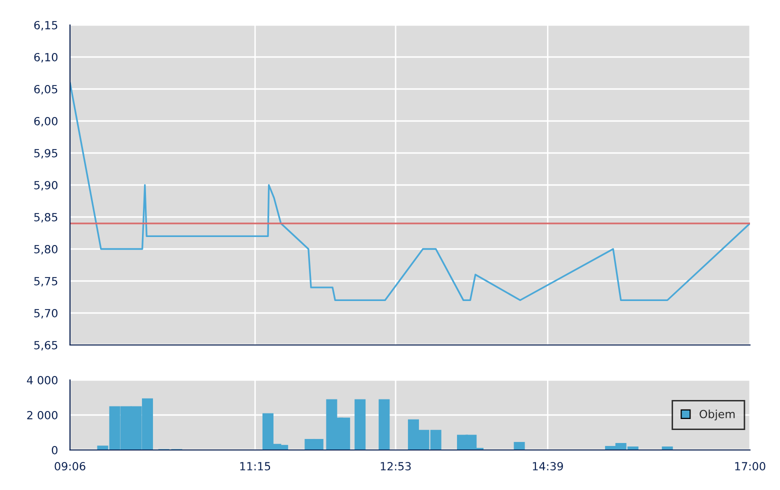  Describe the element at coordinates (46, 313) in the screenshot. I see `y-tick-label: 5,70` at that location.